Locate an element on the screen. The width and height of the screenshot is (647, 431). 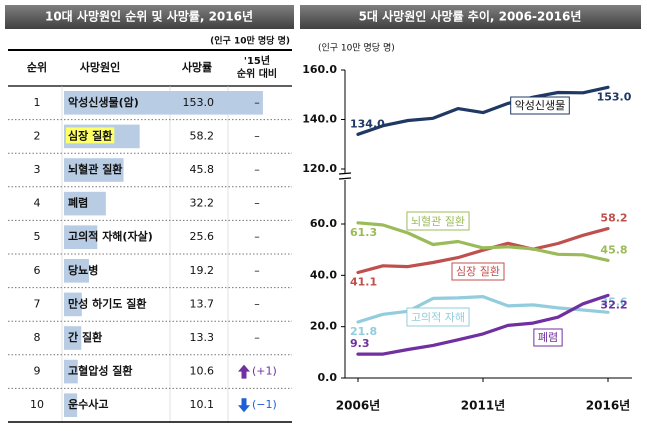
rank: 4 is located at coordinates (37, 203).